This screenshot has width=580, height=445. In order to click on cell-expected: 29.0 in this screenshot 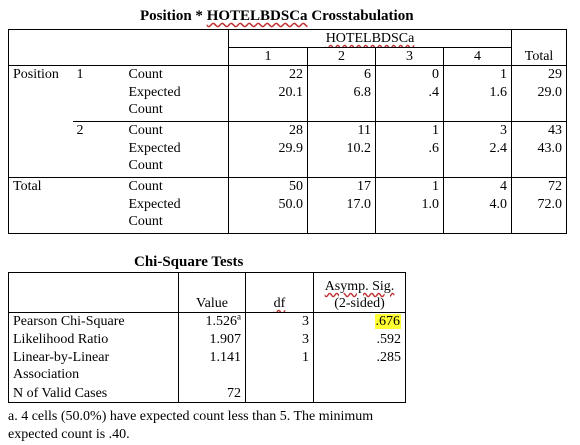, I will do `click(539, 102)`.